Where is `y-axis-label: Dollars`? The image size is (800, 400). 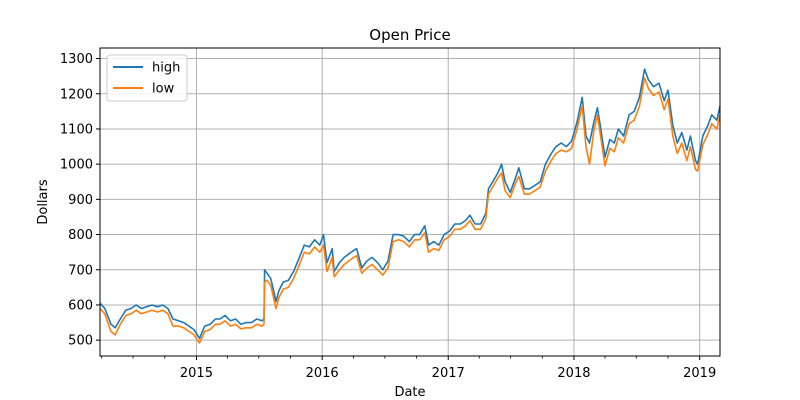
y-axis-label: Dollars is located at coordinates (43, 201).